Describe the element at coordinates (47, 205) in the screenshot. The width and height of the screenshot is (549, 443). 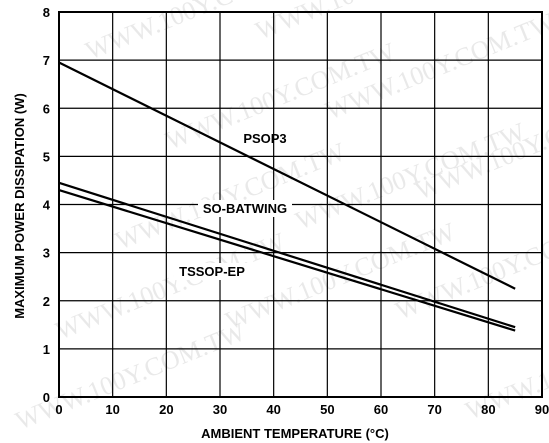
I see `y-tick-label: 4` at that location.